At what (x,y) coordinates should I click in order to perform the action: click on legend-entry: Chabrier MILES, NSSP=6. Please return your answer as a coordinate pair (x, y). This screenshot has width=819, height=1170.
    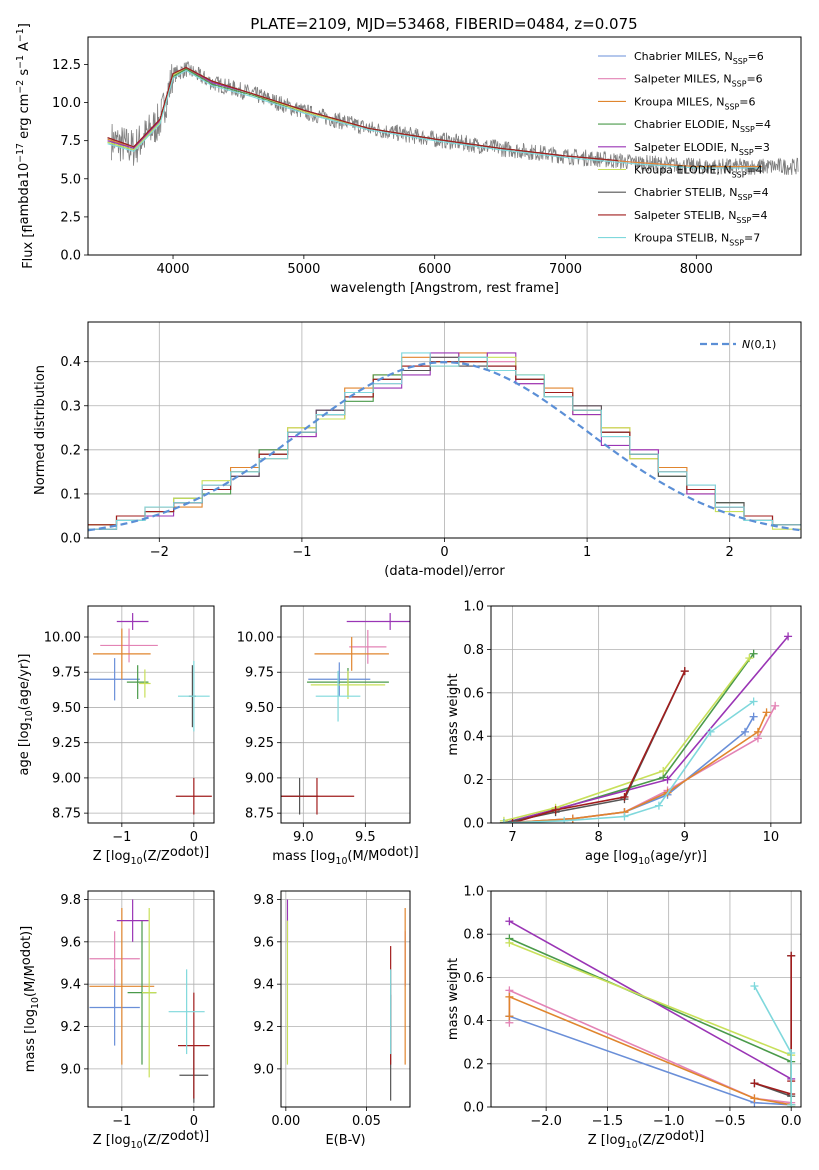
    Looking at the image, I should click on (699, 58).